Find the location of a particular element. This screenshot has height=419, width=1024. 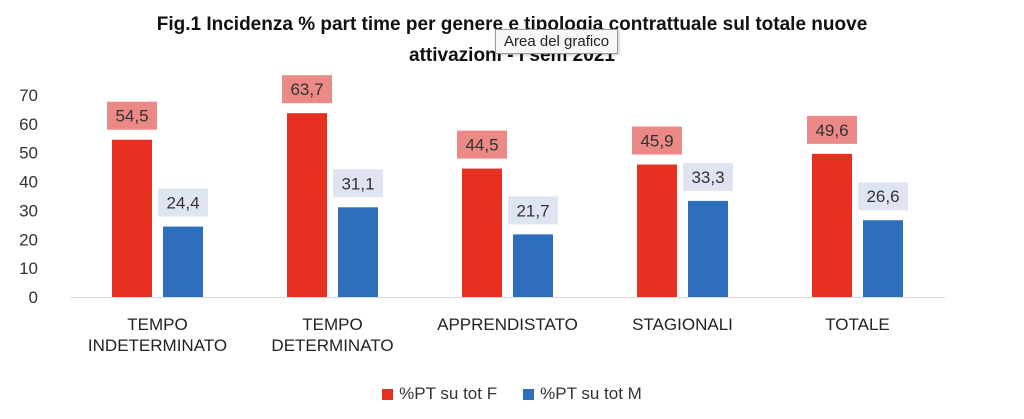

category-label-line: APPRENDISTATO is located at coordinates (507, 324).